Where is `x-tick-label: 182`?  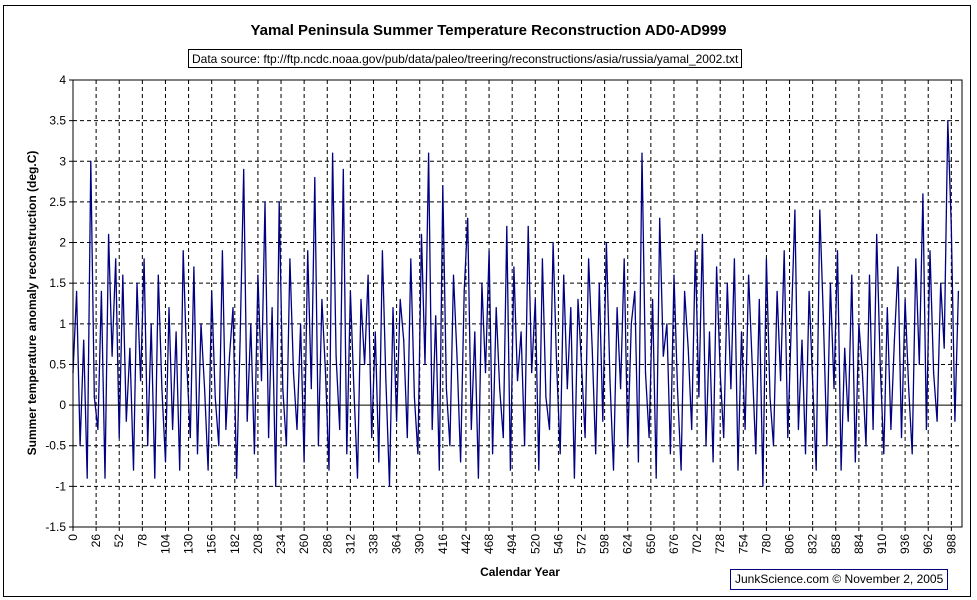
x-tick-label: 182 is located at coordinates (235, 544).